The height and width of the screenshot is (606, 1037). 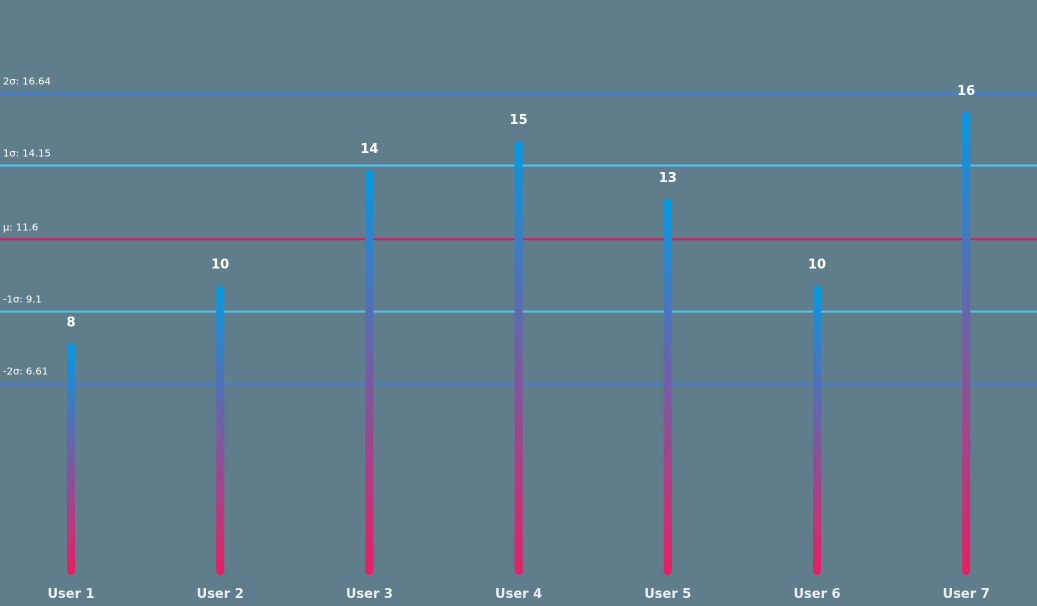 What do you see at coordinates (27, 81) in the screenshot?
I see `reference-line-label: 2σ: 16.64` at bounding box center [27, 81].